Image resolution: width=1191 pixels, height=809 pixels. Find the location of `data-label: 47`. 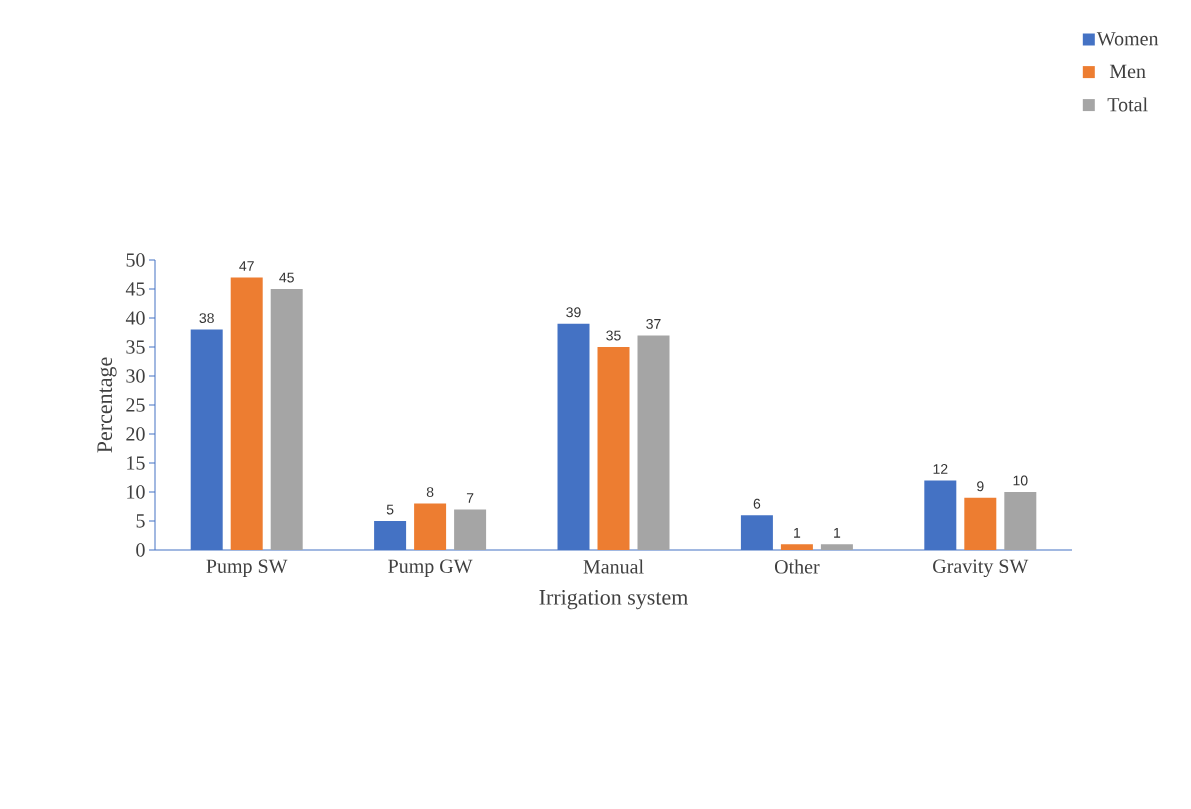

data-label: 47 is located at coordinates (246, 266).